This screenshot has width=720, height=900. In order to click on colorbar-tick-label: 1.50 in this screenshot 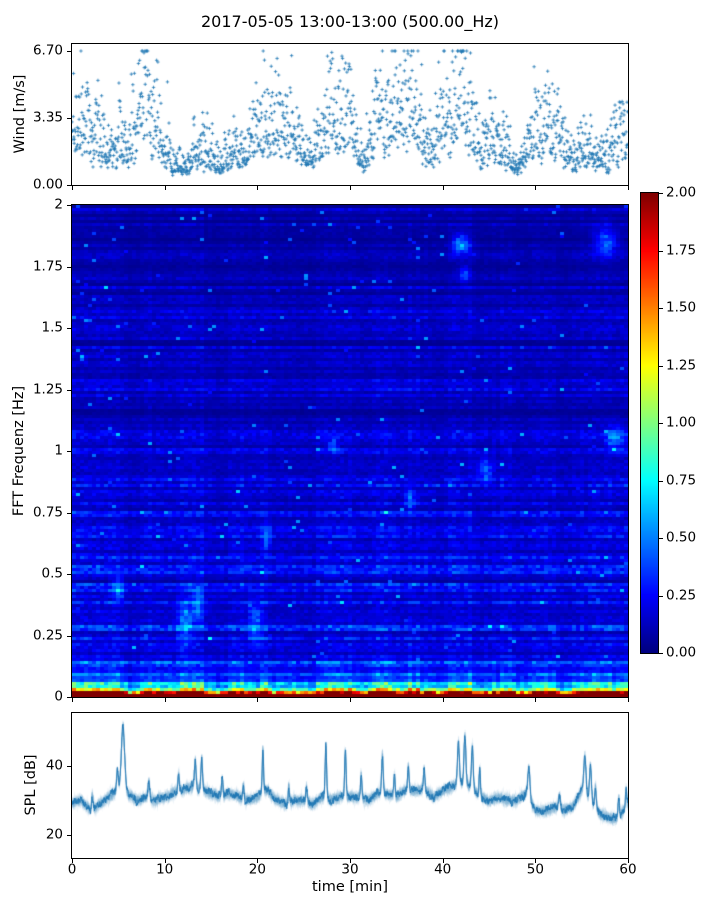, I will do `click(681, 307)`.